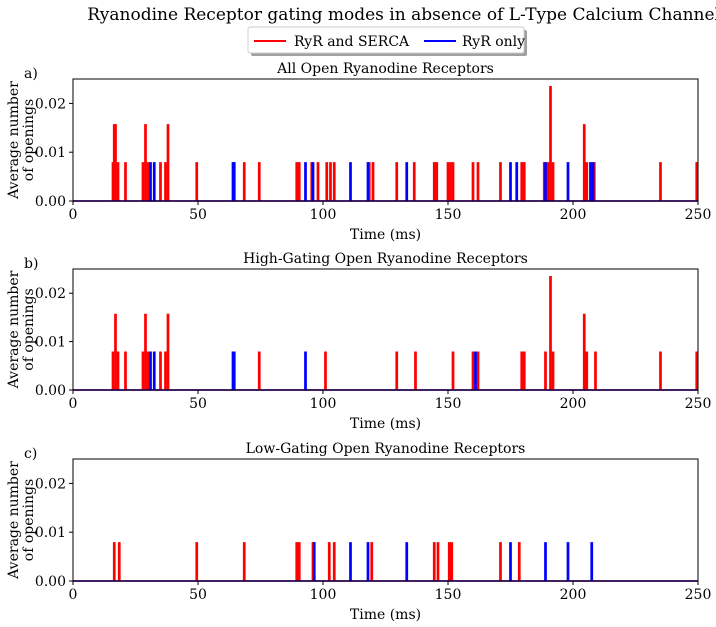  Describe the element at coordinates (31, 74) in the screenshot. I see `panel-label: a)` at that location.